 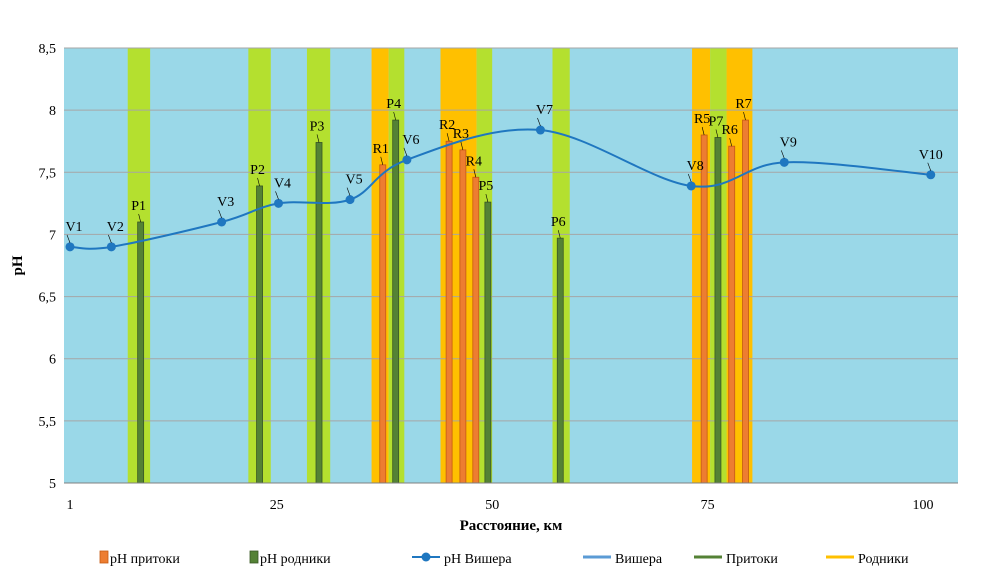 I want to click on label-V2: V2, so click(x=115, y=227).